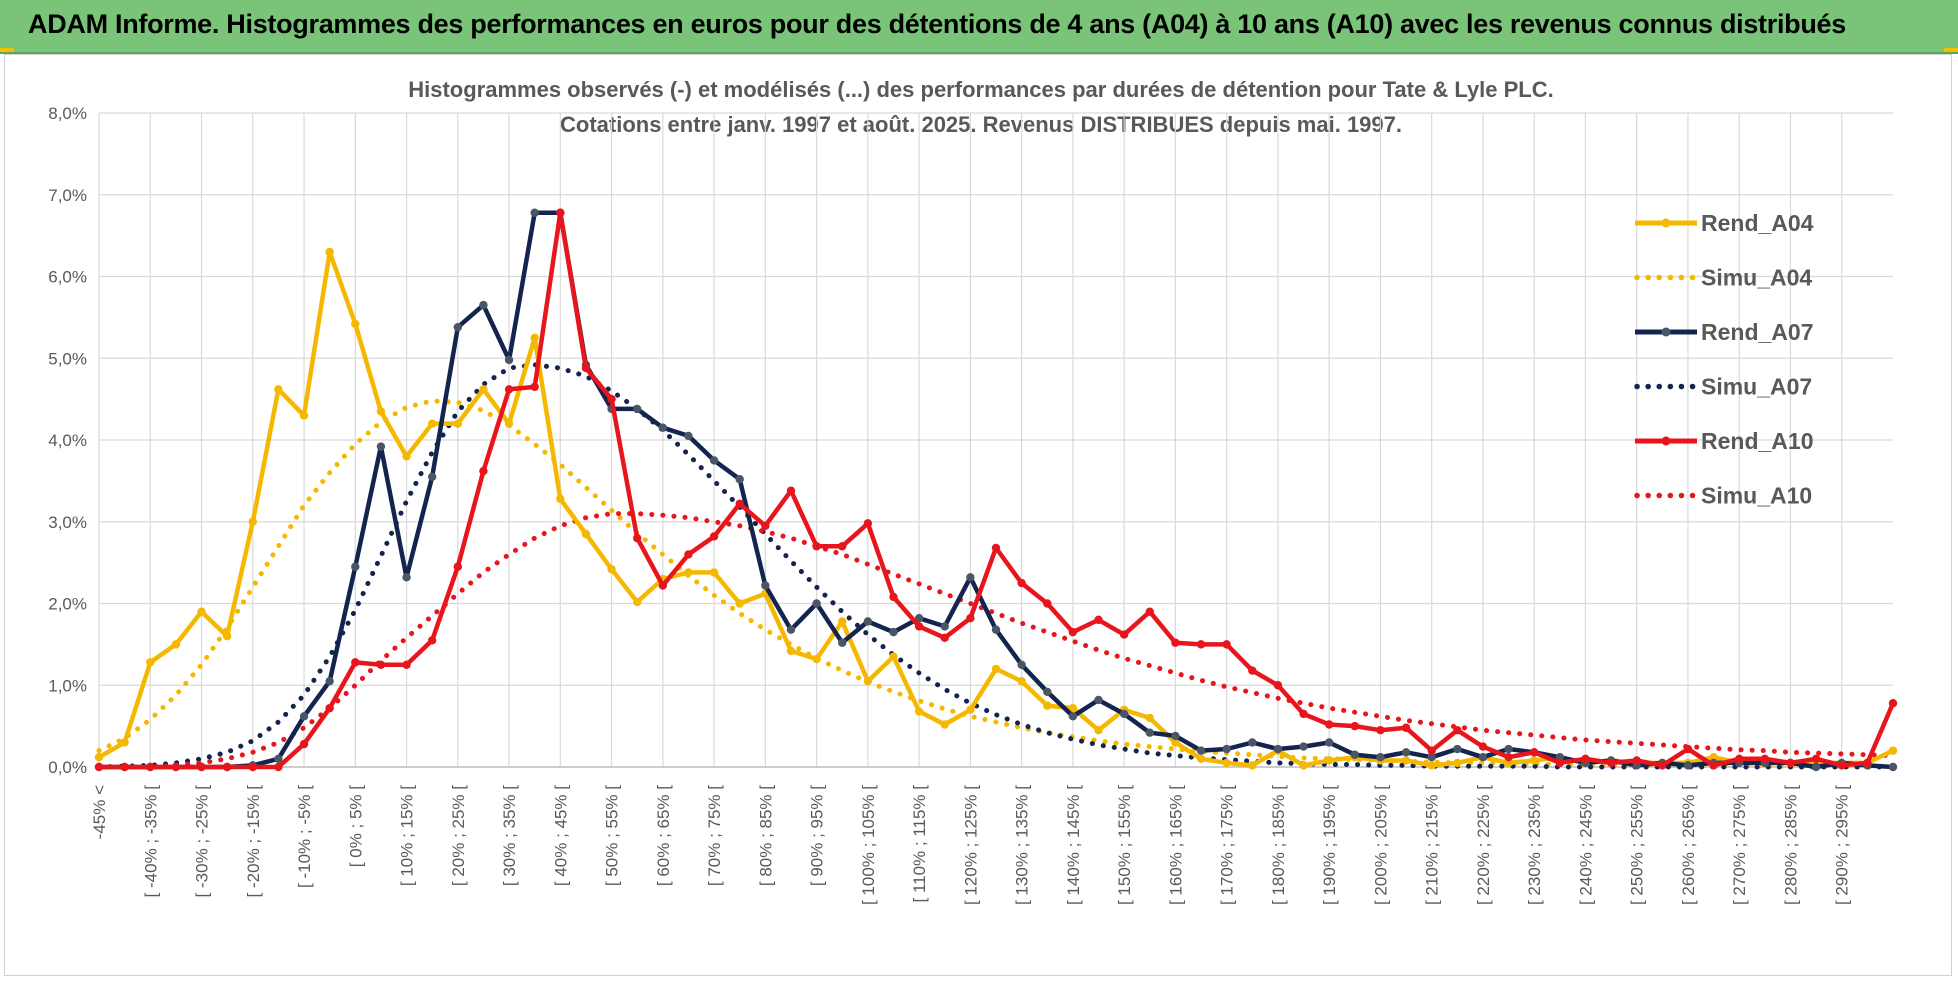 The height and width of the screenshot is (983, 1958). What do you see at coordinates (1757, 441) in the screenshot?
I see `legend-label: Rend_A10` at bounding box center [1757, 441].